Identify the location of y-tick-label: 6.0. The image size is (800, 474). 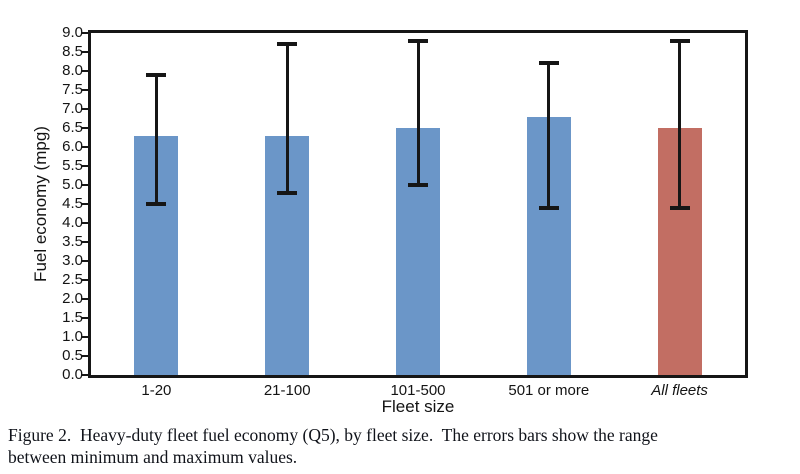
(72, 146).